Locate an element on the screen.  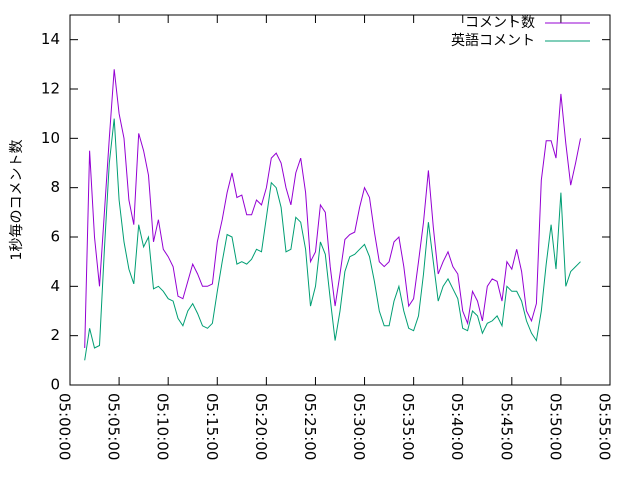
y-tick-label: 10 is located at coordinates (50, 138).